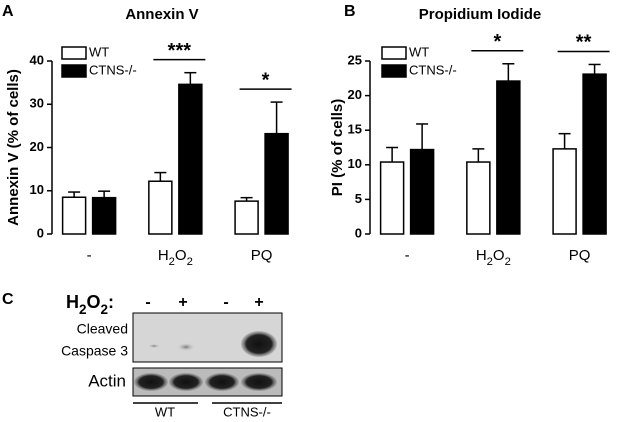 The image size is (631, 422). Describe the element at coordinates (107, 380) in the screenshot. I see `row-label: Actin` at that location.